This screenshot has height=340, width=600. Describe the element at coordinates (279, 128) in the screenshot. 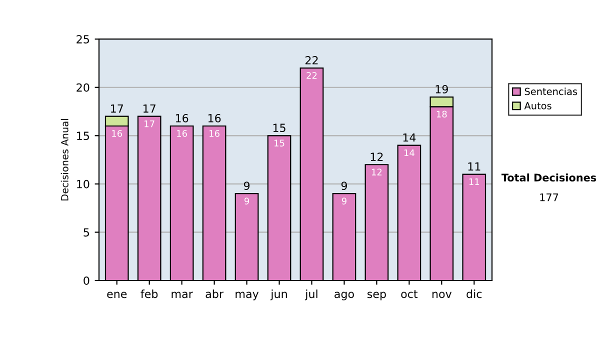

I see `total-label: 15` at that location.